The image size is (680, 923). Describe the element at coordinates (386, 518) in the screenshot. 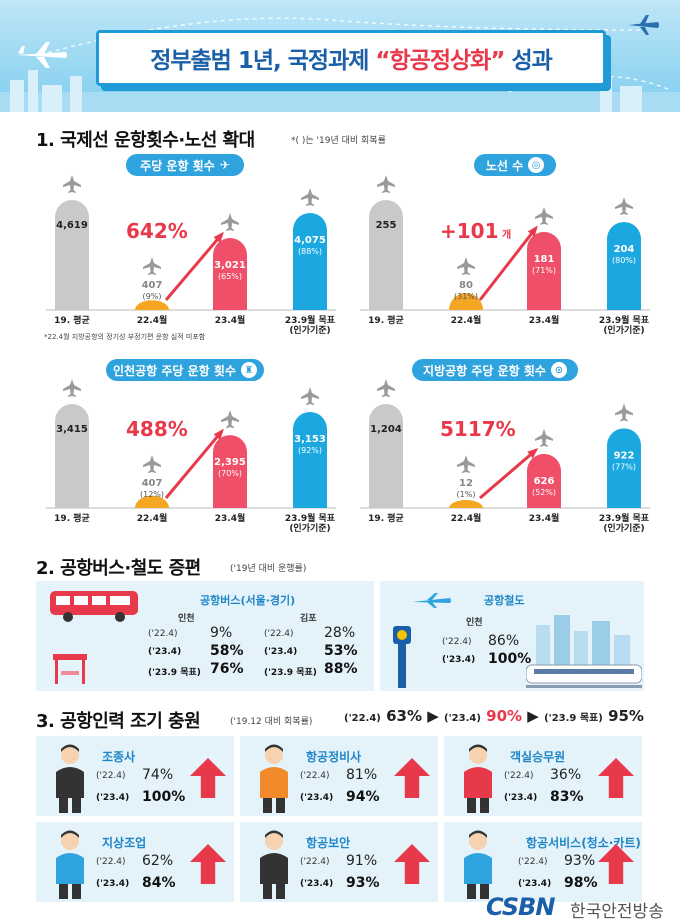

I see `tick-label: 19. 평균` at that location.